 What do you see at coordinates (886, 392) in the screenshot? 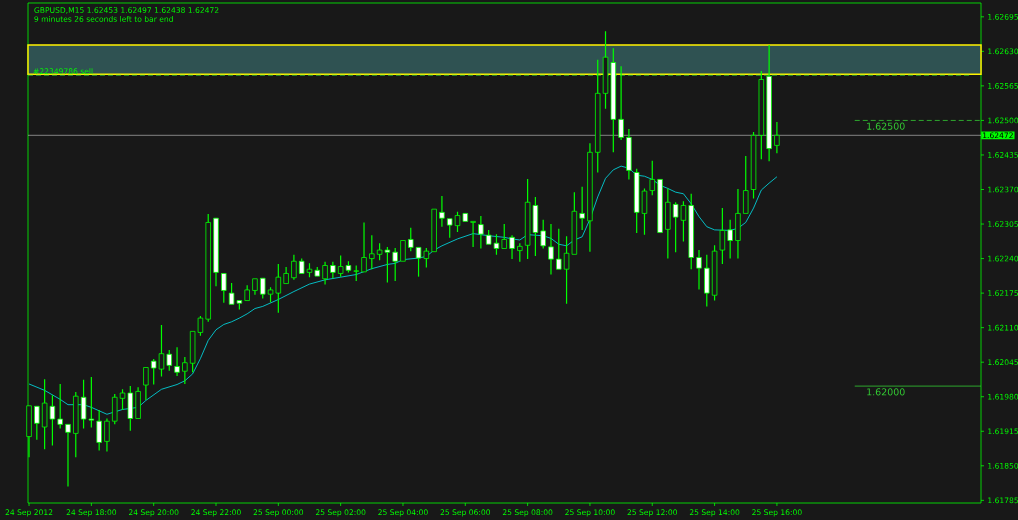
I see `ref-line-label: 1.62000` at bounding box center [886, 392].